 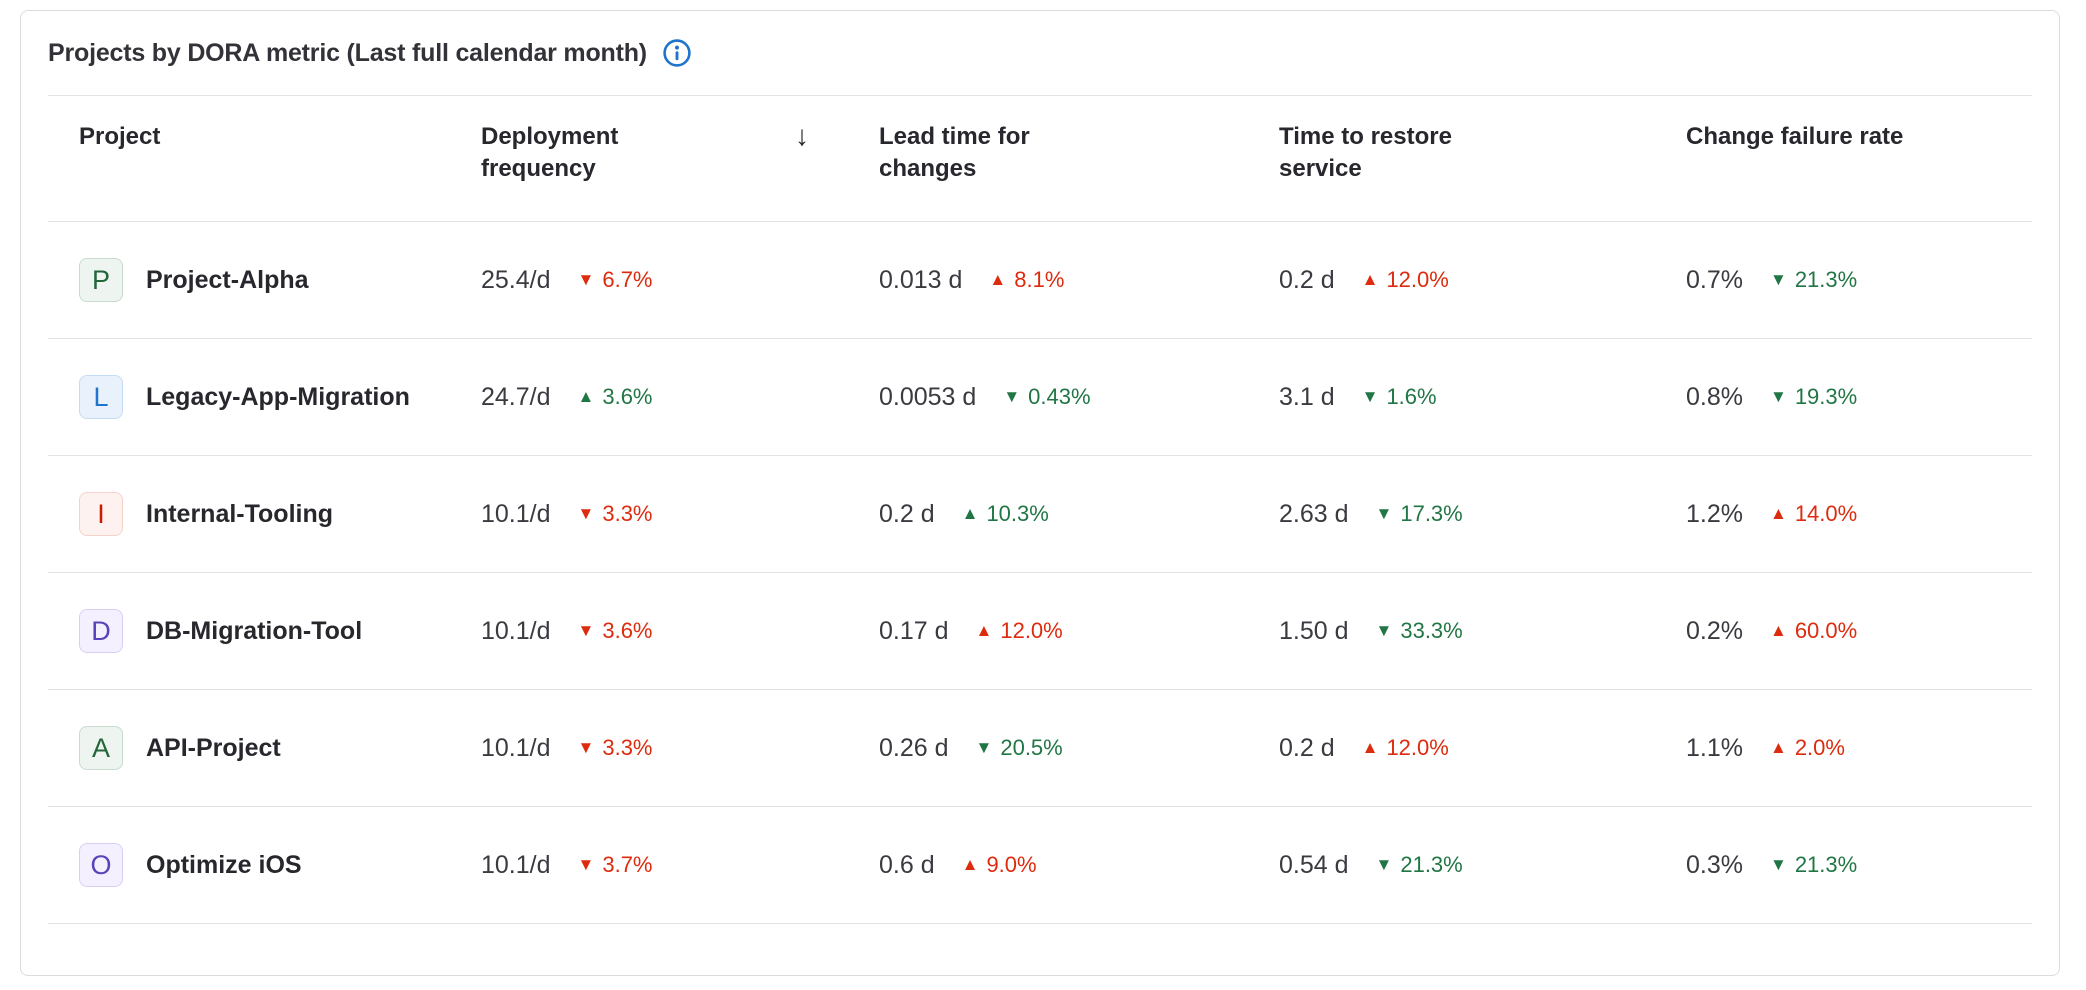 I want to click on project-avatar: L, so click(x=101, y=397).